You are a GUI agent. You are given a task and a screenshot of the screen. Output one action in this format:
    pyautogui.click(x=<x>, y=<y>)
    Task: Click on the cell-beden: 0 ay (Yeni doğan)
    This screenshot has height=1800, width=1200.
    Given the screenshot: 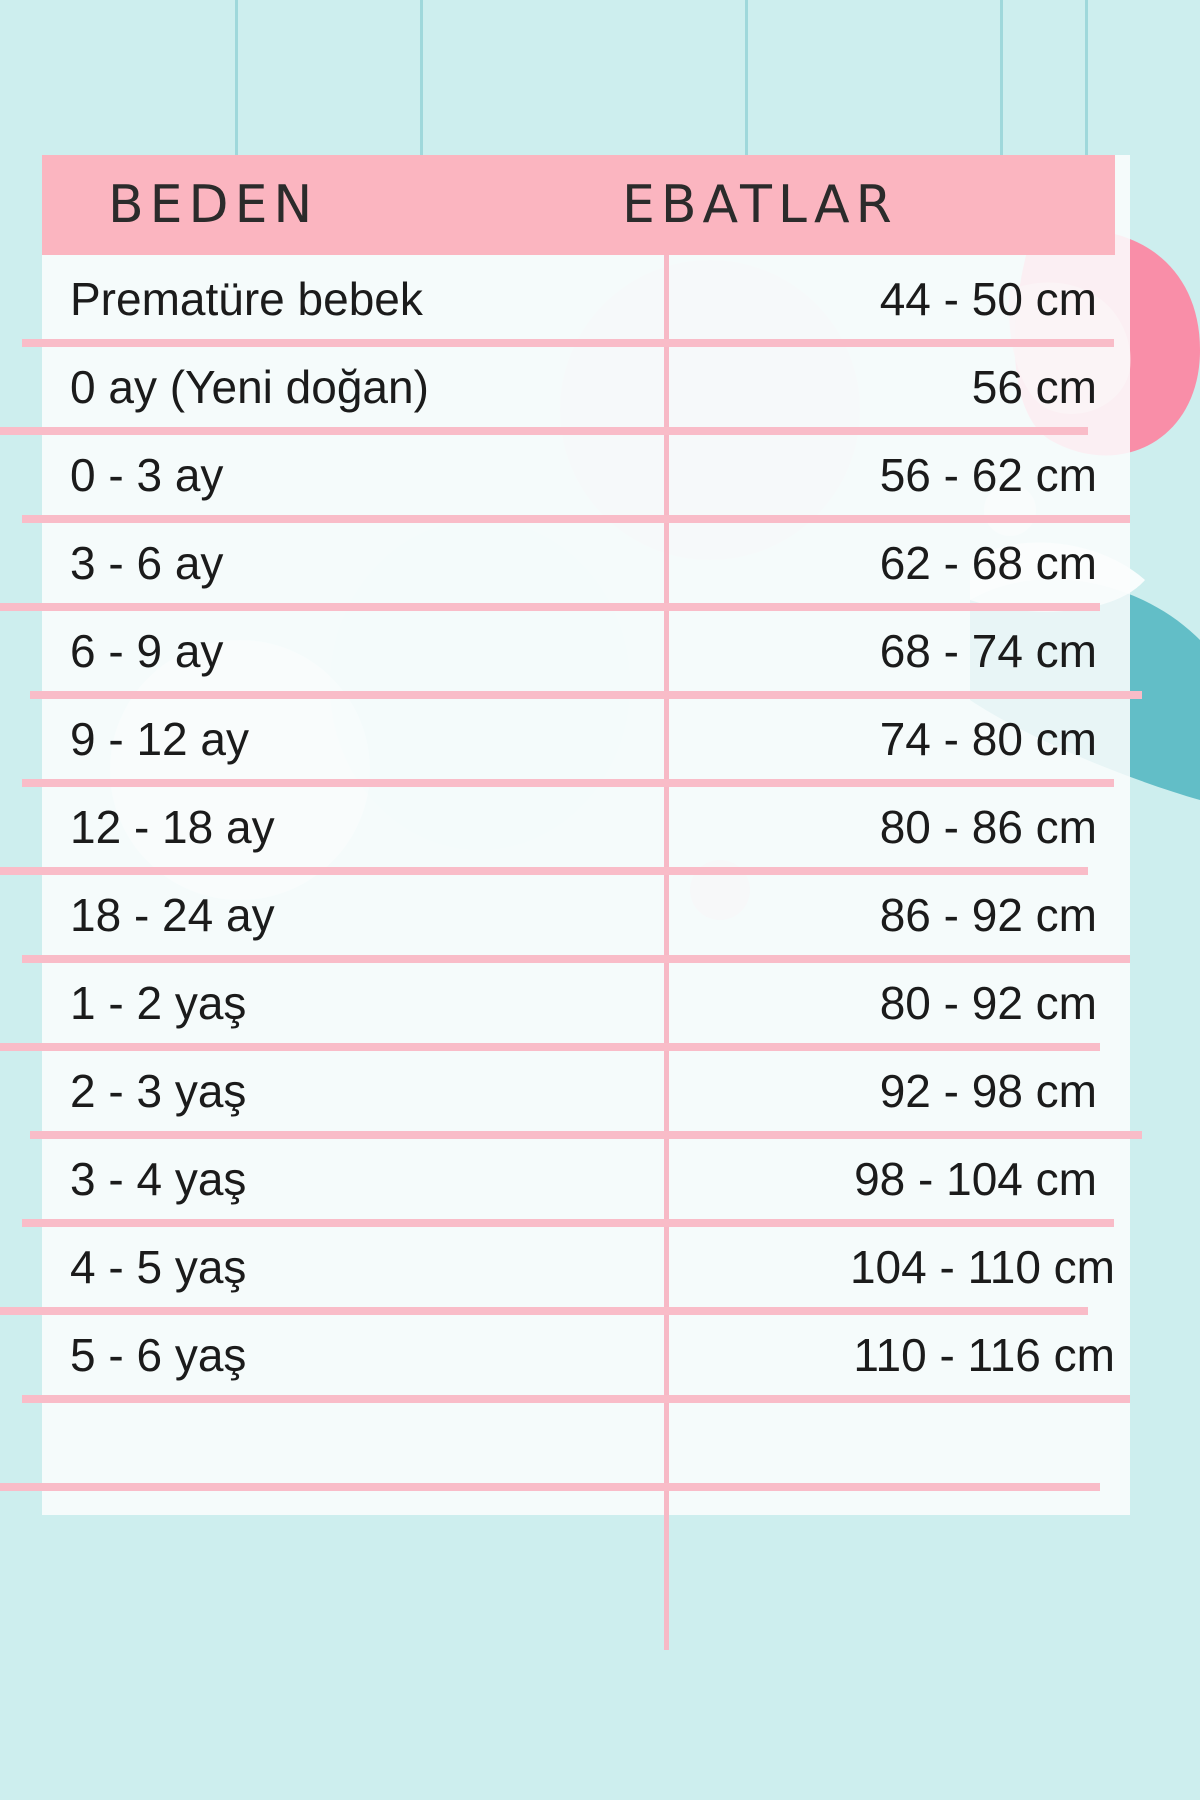 What is the action you would take?
    pyautogui.click(x=249, y=387)
    